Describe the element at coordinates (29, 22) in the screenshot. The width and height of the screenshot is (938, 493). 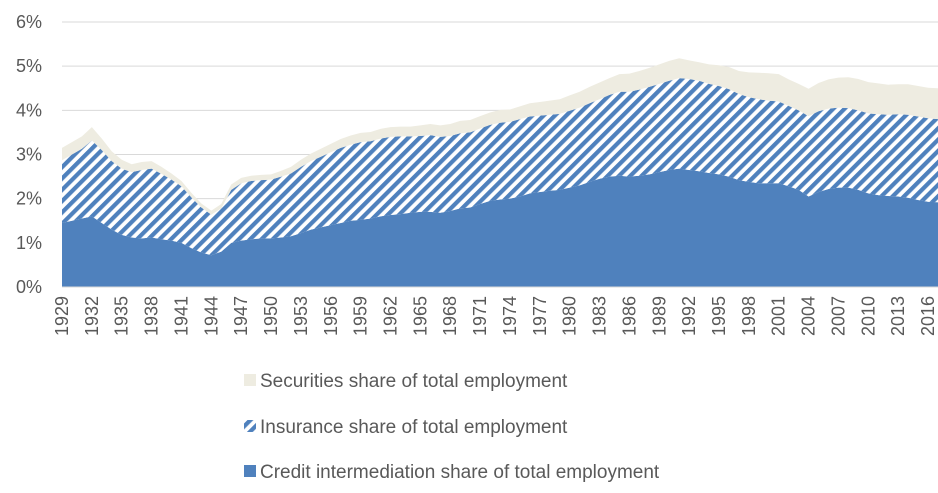
I see `y-tick-label: 6%` at that location.